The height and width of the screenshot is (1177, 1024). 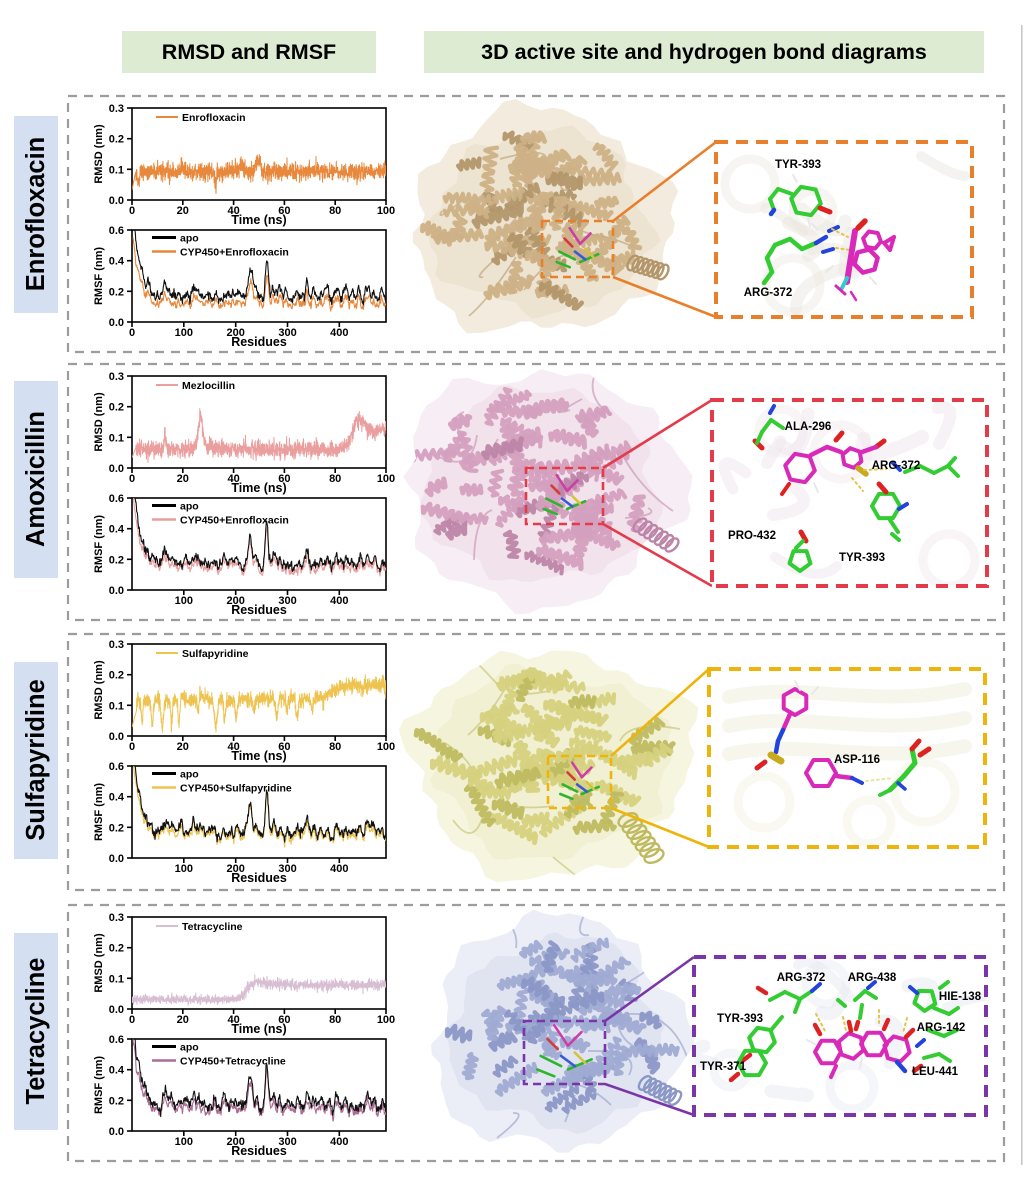 I want to click on svg-text: RMSD and RMSF, so click(x=249, y=52).